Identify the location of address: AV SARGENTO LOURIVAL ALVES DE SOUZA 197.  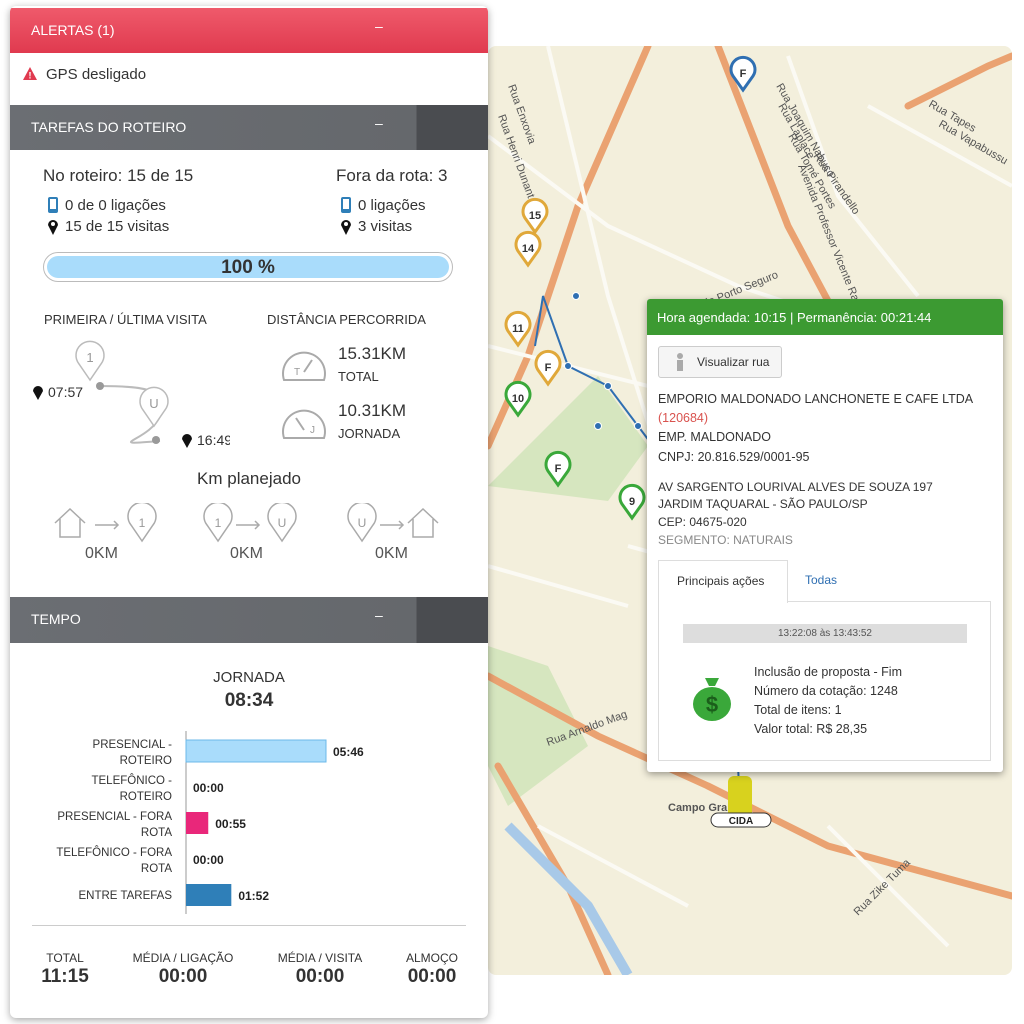
(795, 487).